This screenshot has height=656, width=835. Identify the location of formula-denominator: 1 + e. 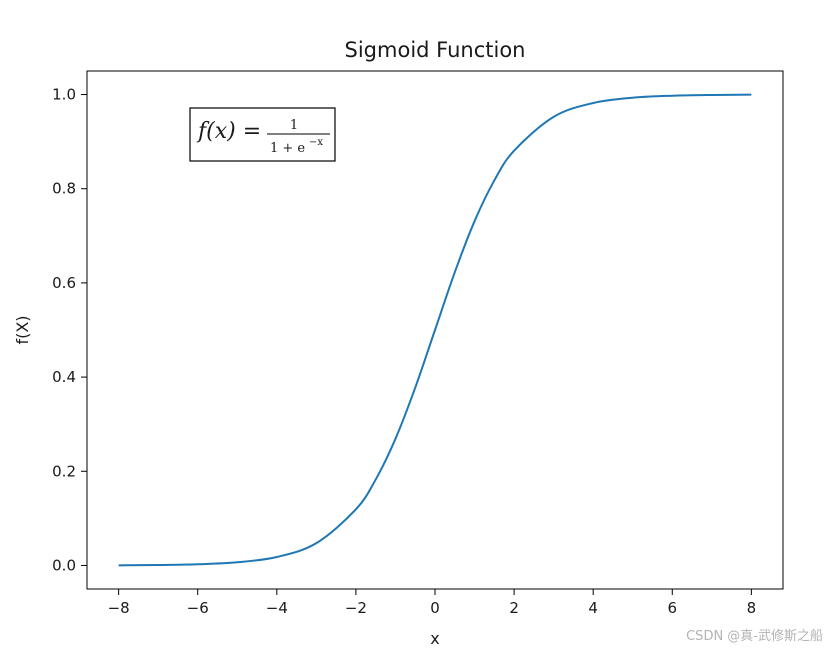
(287, 148).